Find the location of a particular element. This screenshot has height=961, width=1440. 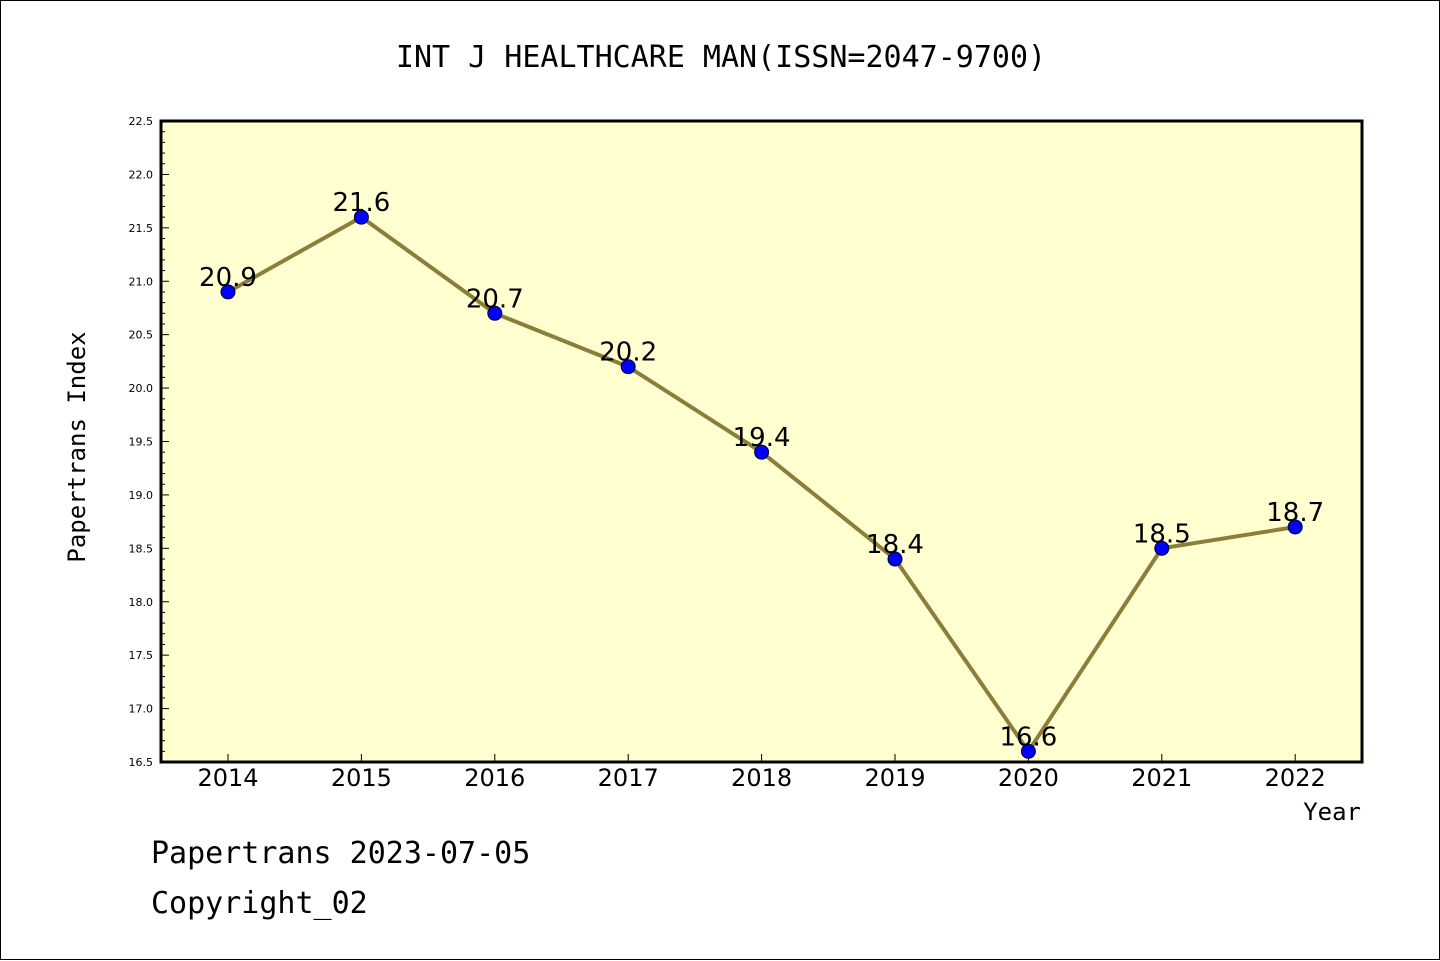

y-tick-label: 22.0 is located at coordinates (141, 174).